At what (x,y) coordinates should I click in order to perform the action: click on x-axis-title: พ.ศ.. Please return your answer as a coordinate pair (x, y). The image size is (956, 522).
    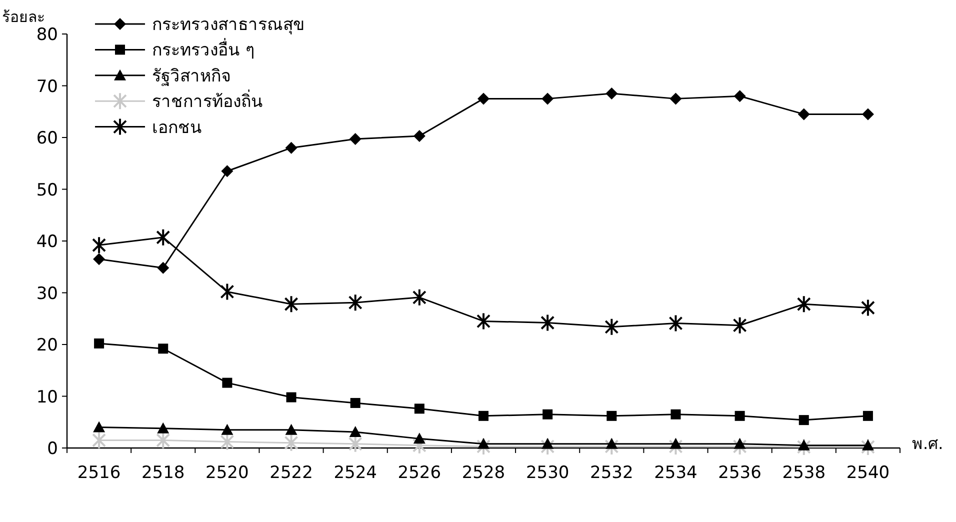
    Looking at the image, I should click on (928, 443).